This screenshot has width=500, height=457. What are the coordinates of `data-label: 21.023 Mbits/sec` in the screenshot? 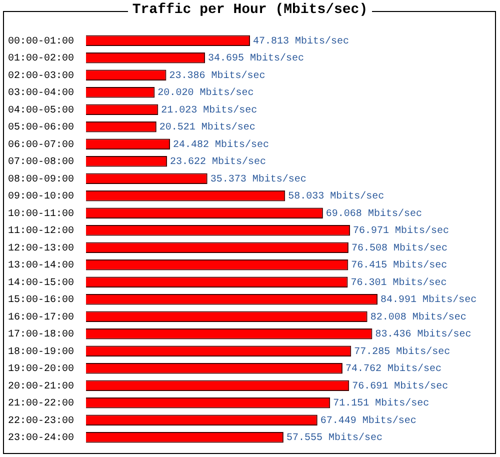 It's located at (209, 110).